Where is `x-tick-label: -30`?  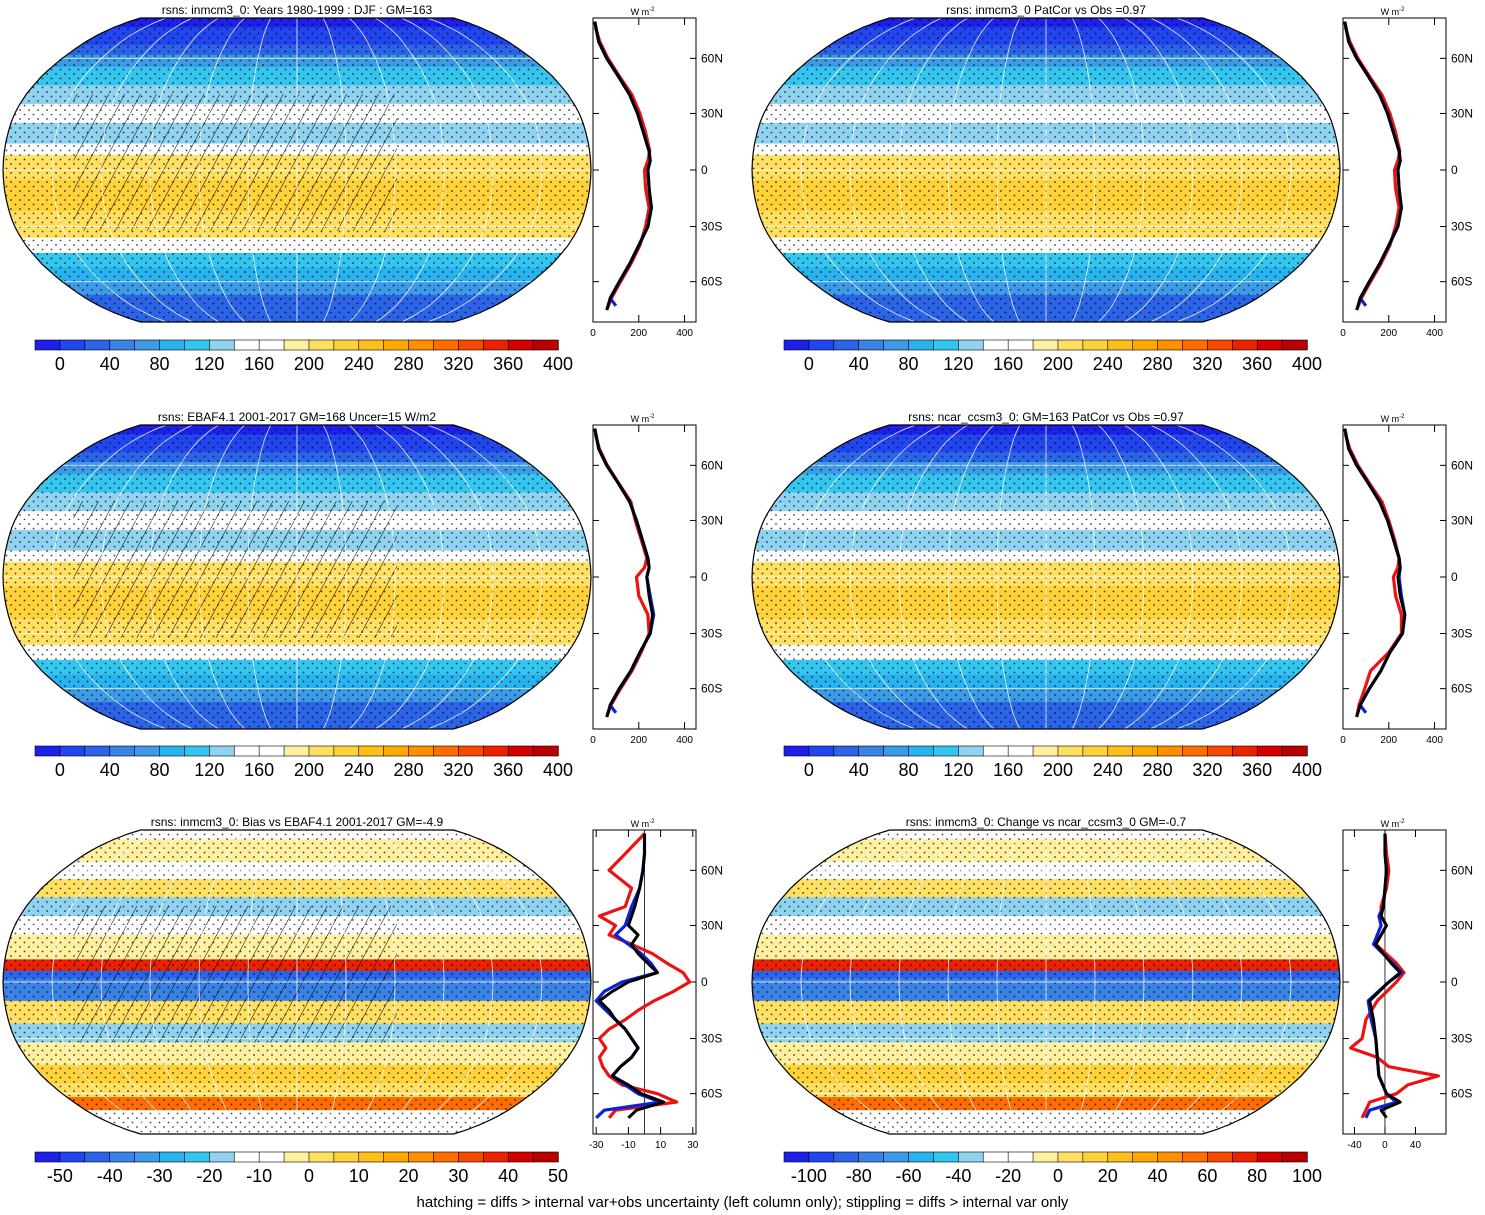
x-tick-label: -30 is located at coordinates (596, 1145).